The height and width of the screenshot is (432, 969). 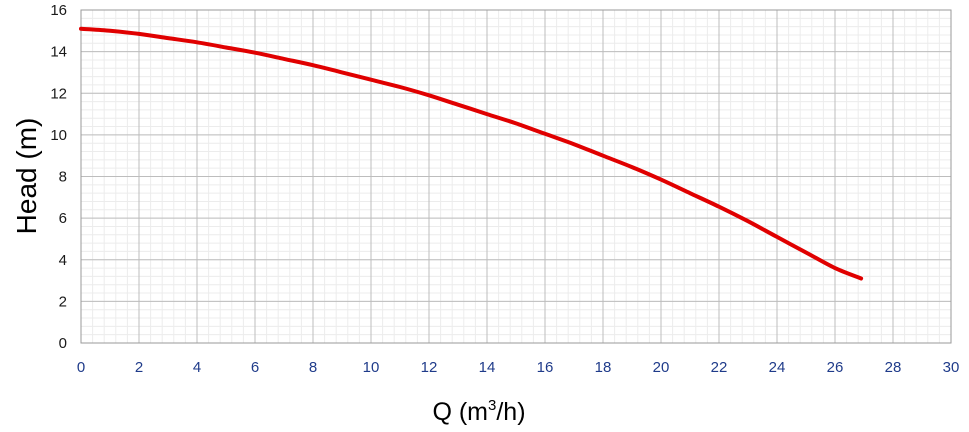 What do you see at coordinates (255, 367) in the screenshot?
I see `x-tick-label: 6` at bounding box center [255, 367].